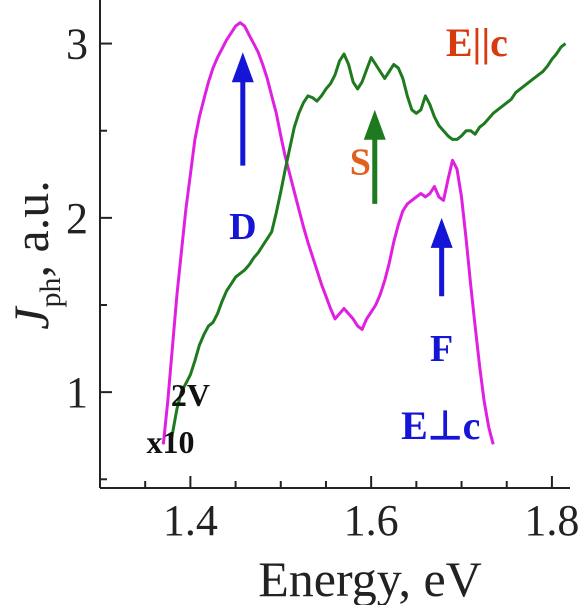  Describe the element at coordinates (77, 392) in the screenshot. I see `y-tick-label: 1` at that location.